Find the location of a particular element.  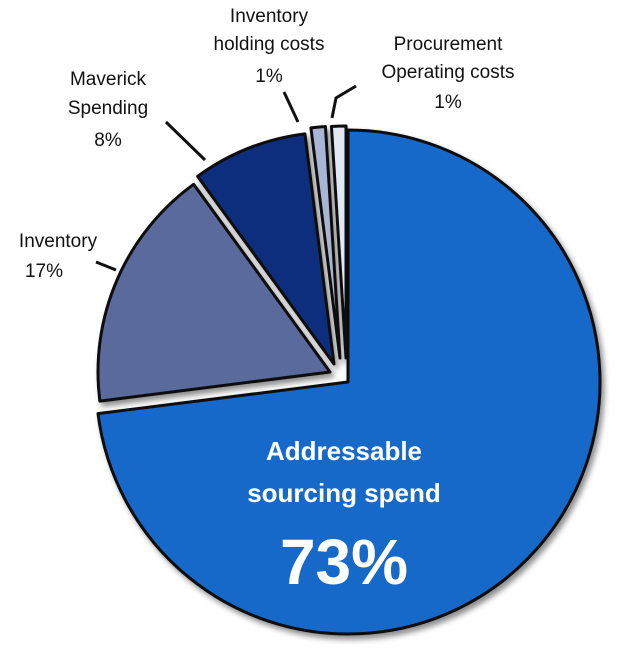

leader-line-procurement is located at coordinates (343, 101).